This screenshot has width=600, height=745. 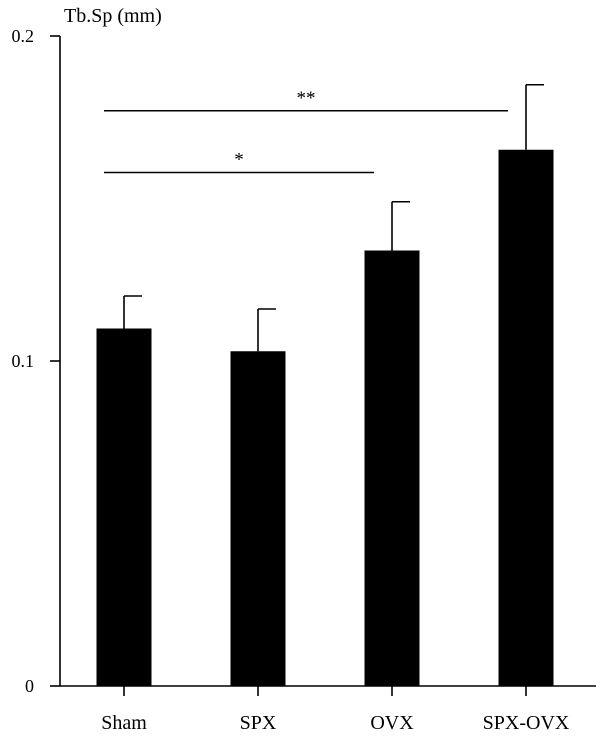 I want to click on x-tick-label: SPX-OVX, so click(x=526, y=723).